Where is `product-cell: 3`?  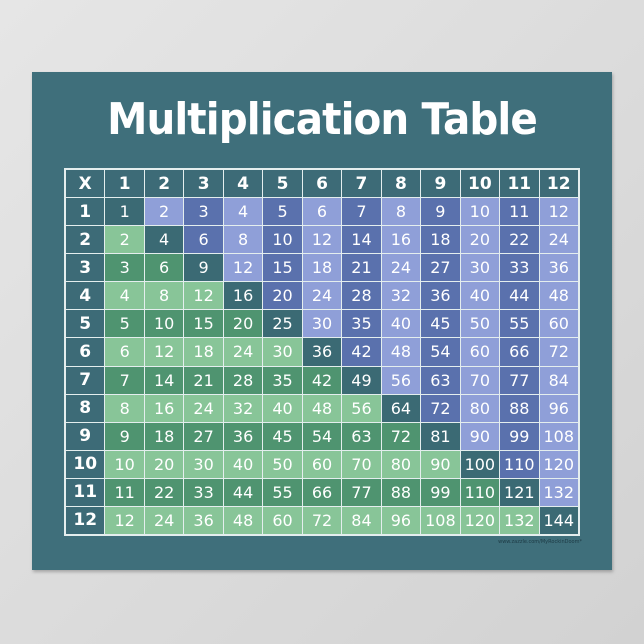 product-cell: 3 is located at coordinates (124, 268).